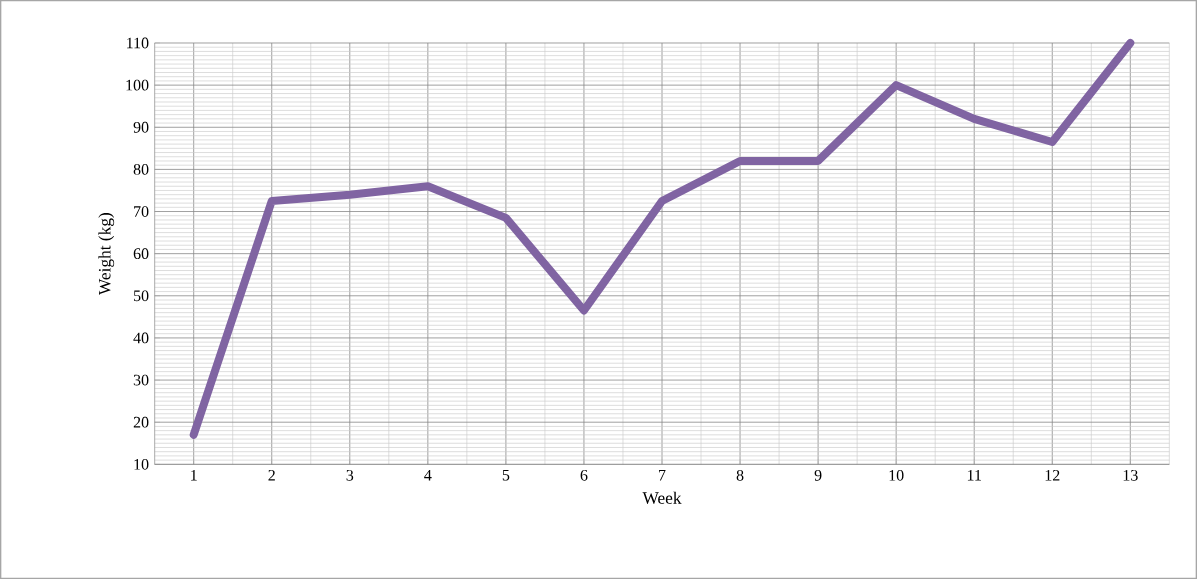  Describe the element at coordinates (137, 85) in the screenshot. I see `y-tick-label: 100` at that location.